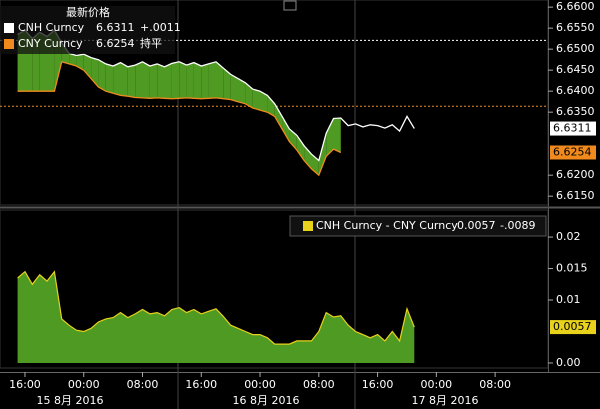 This screenshot has width=600, height=409. I want to click on date-label: 16 8月 2016, so click(266, 400).